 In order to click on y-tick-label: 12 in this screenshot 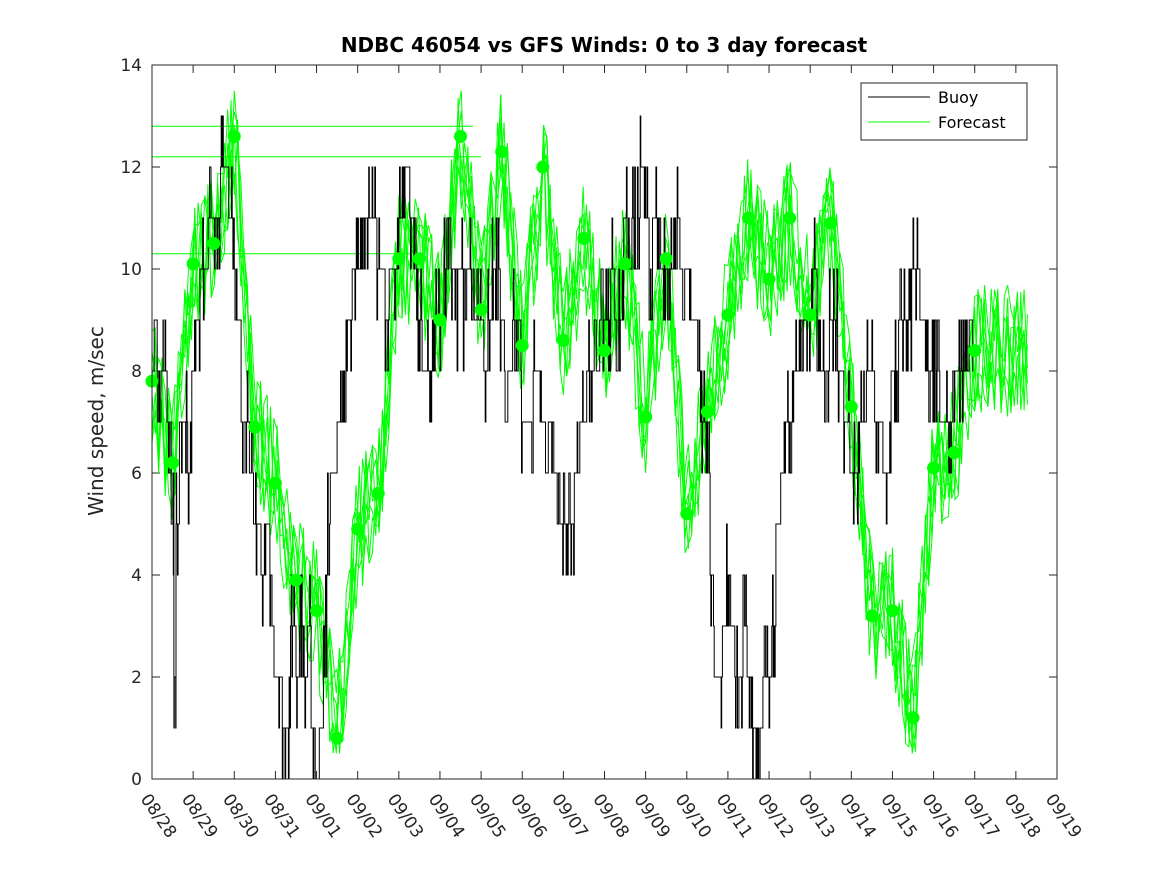, I will do `click(131, 168)`.